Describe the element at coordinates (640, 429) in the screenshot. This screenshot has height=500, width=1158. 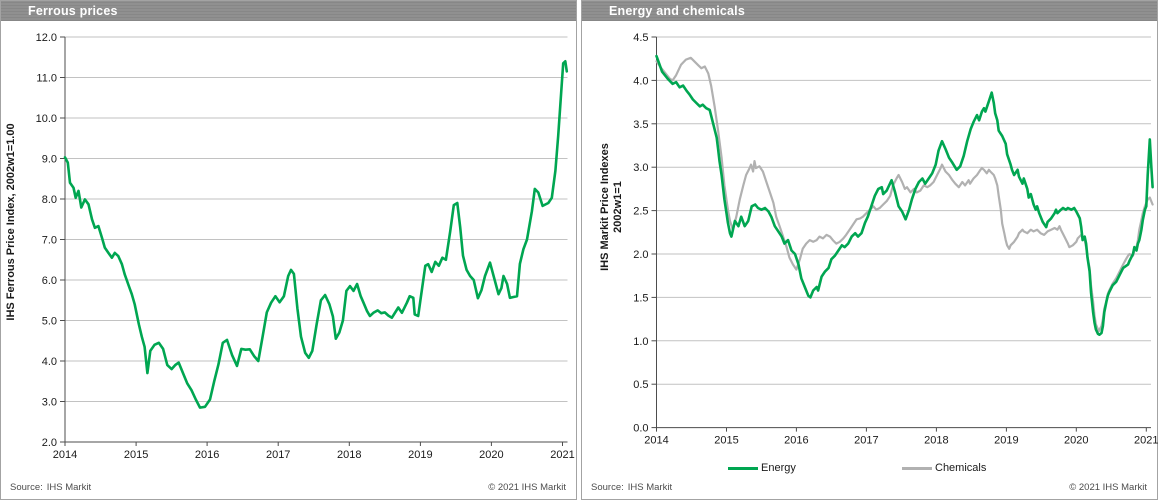
I see `y-tick-label: 0.0` at that location.